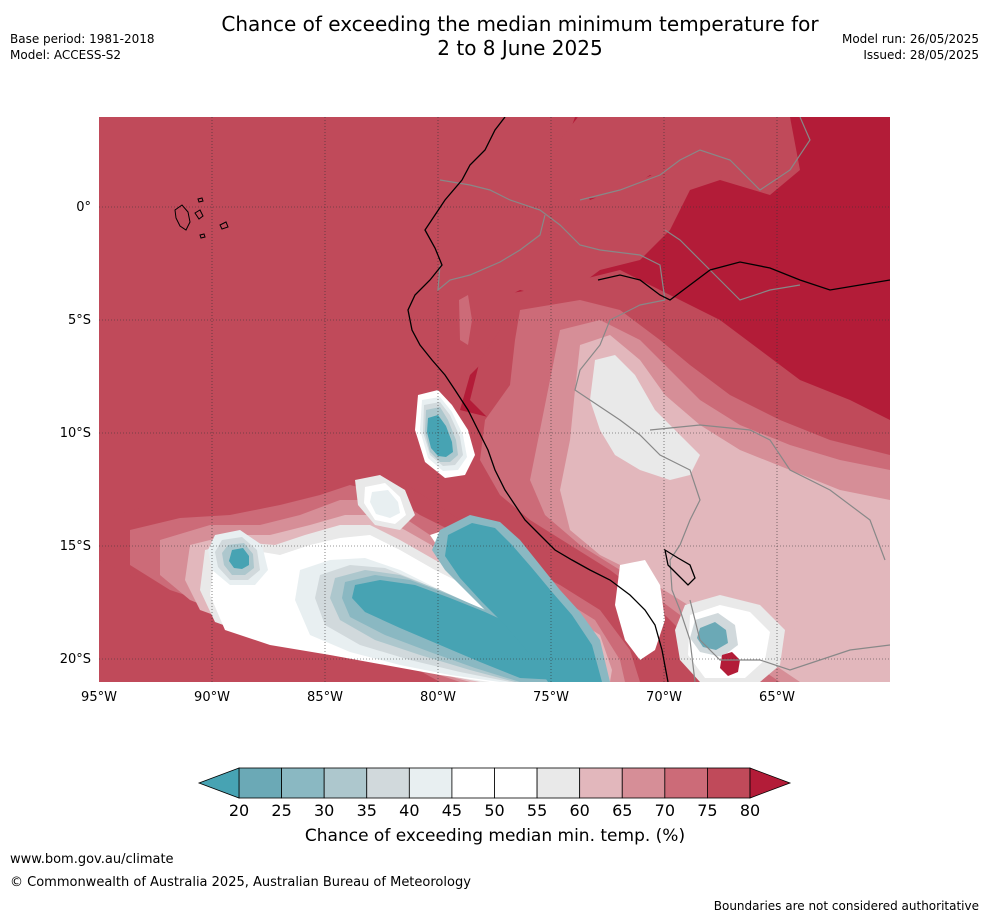 This screenshot has width=988, height=919. Describe the element at coordinates (680, 567) in the screenshot. I see `lake-titicaca` at that location.